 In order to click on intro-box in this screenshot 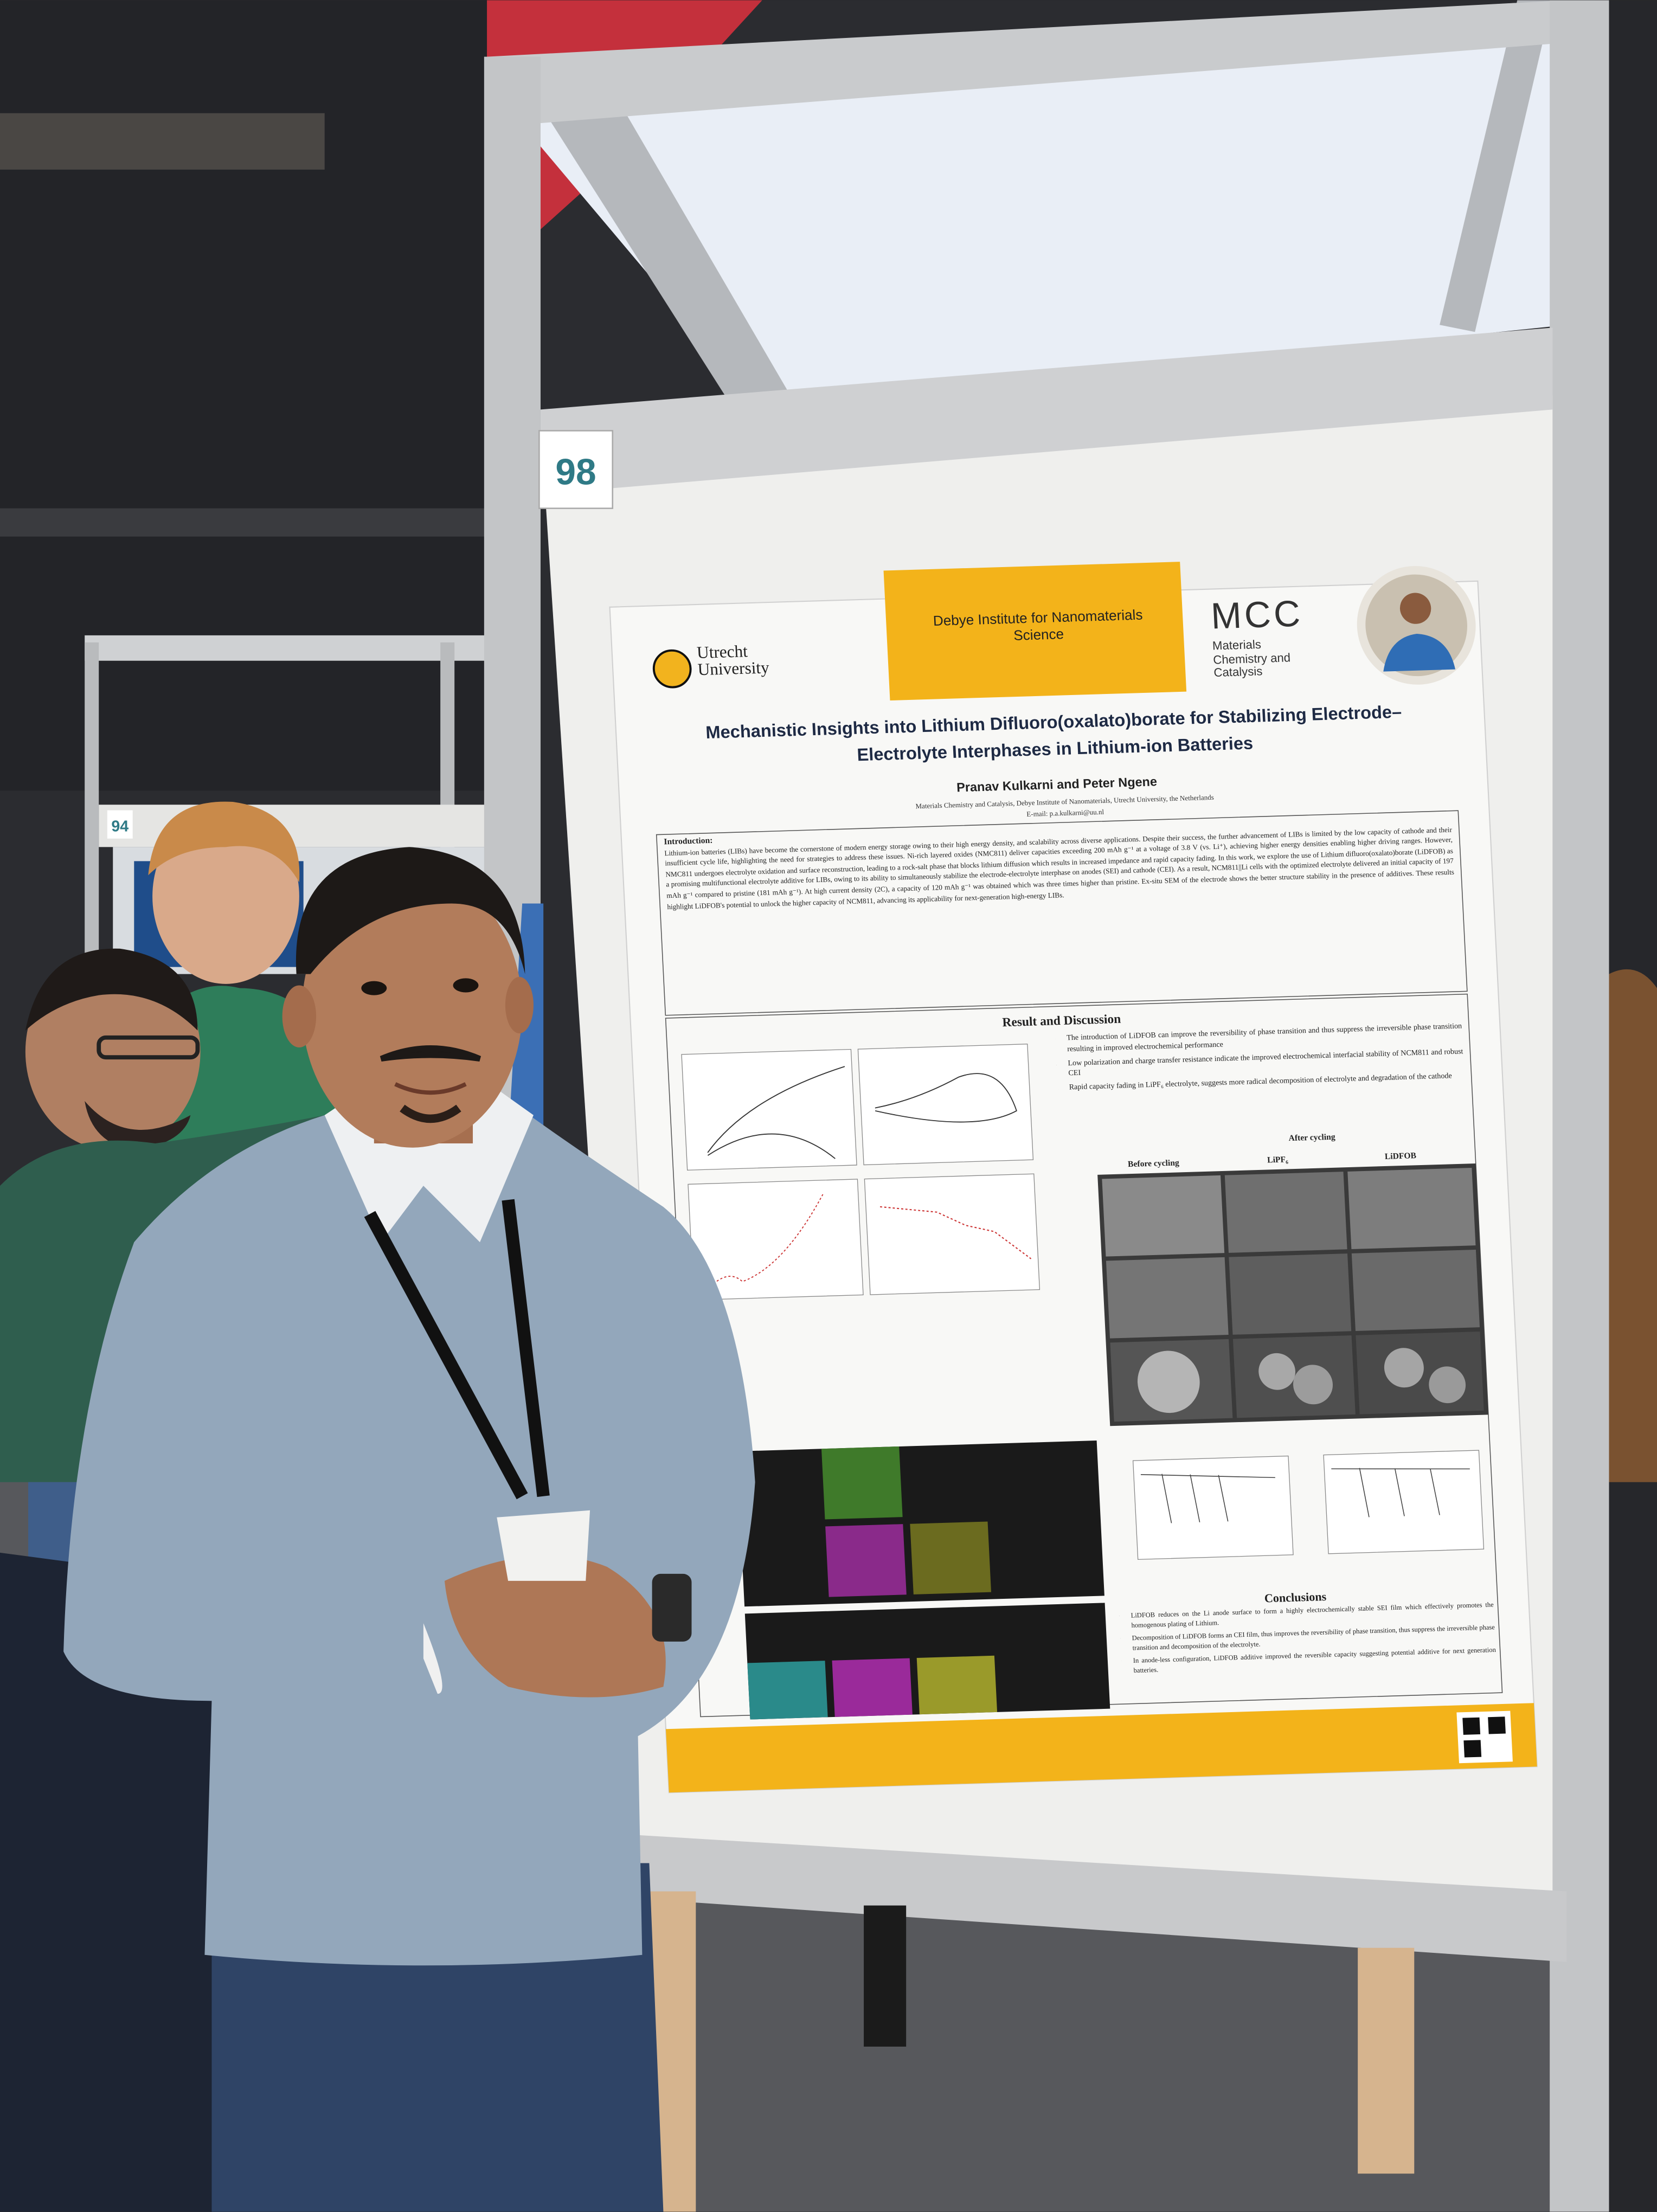, I will do `click(1062, 913)`.